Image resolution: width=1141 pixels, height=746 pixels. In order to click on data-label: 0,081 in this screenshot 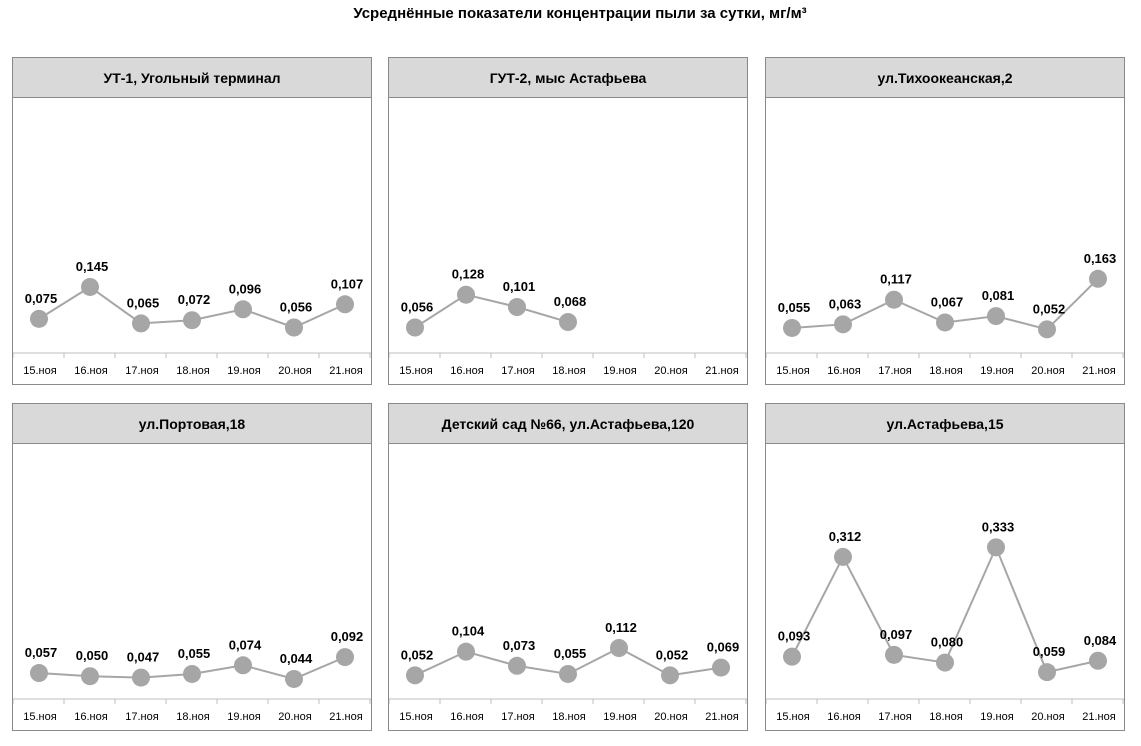, I will do `click(998, 295)`.